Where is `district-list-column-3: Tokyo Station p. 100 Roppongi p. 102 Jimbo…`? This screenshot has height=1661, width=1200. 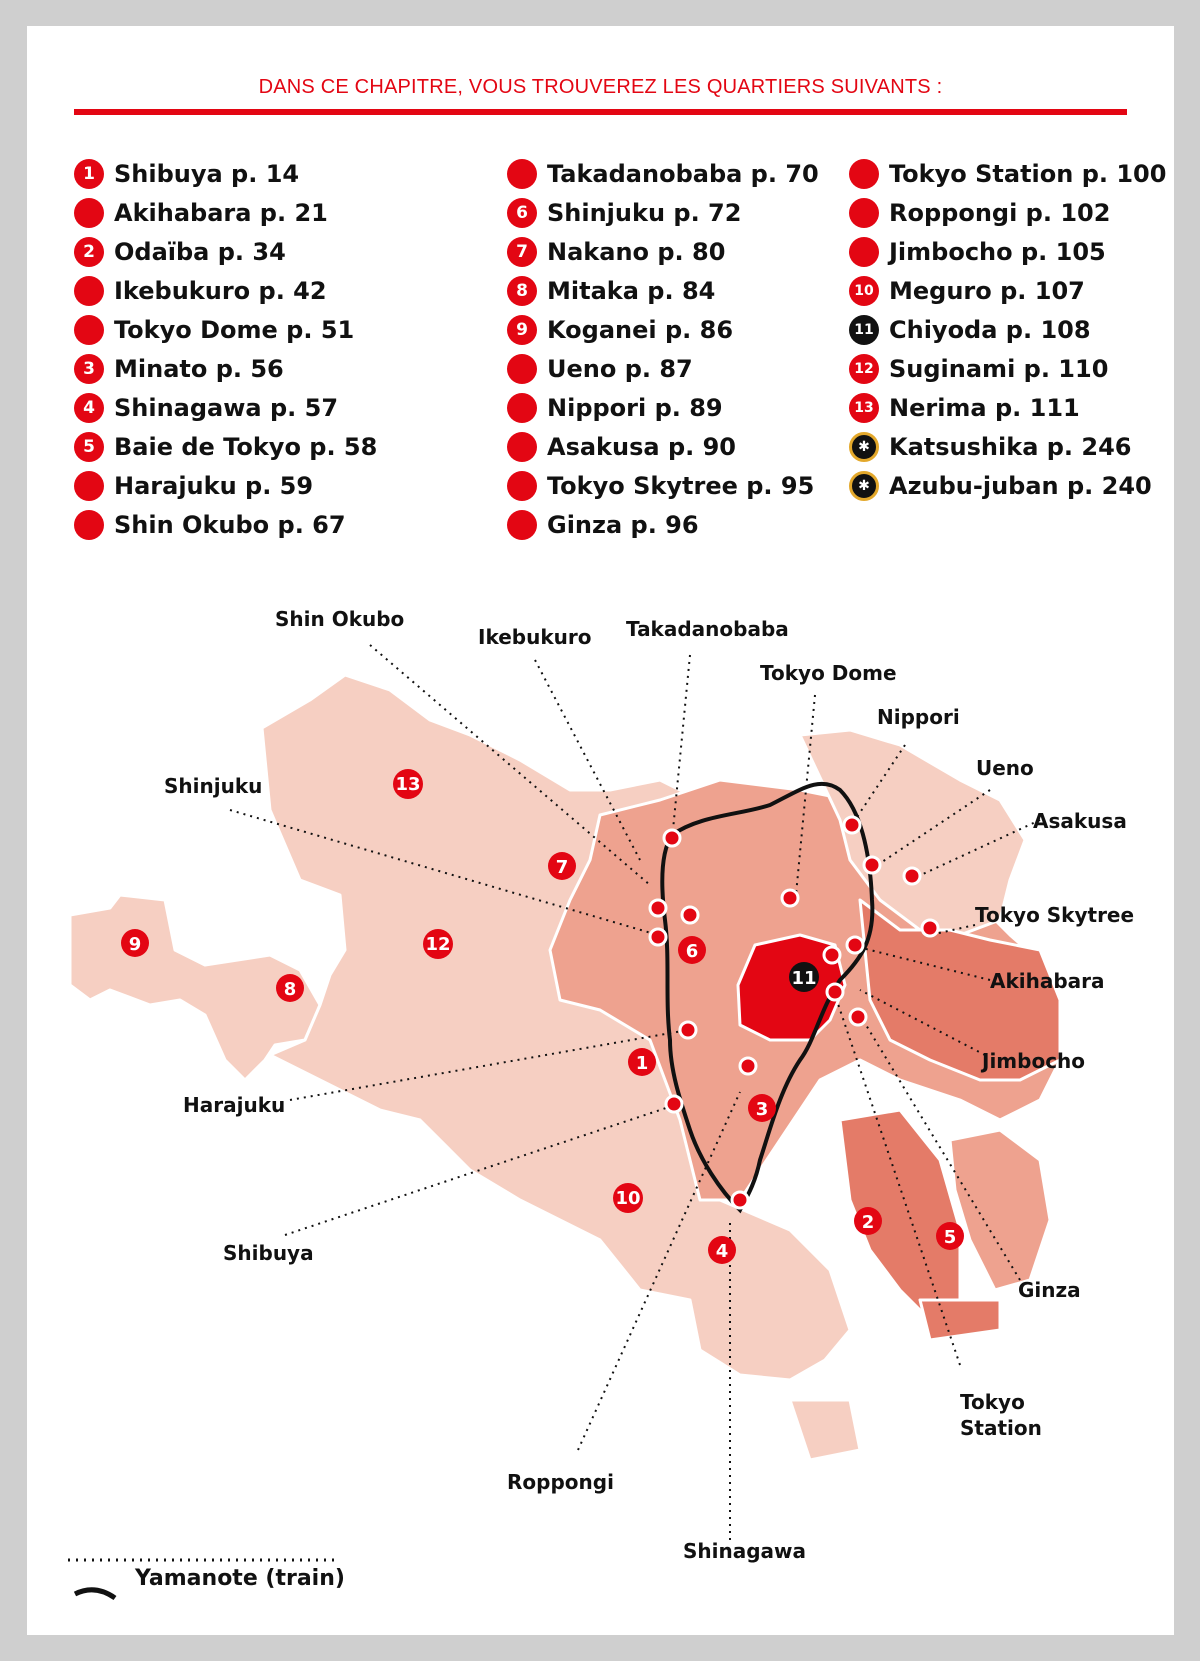 district-list-column-3: Tokyo Station p. 100 Roppongi p. 102 Jimbo… is located at coordinates (1007, 329).